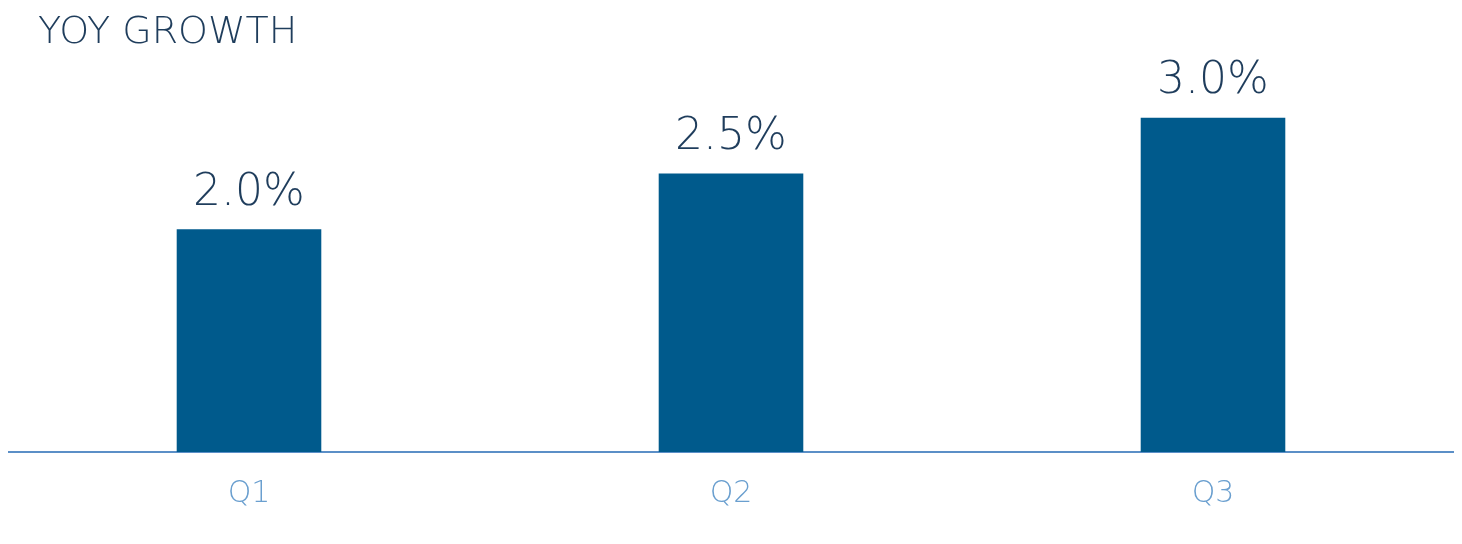  What do you see at coordinates (168, 30) in the screenshot?
I see `chart-title: YOY GROWTH` at bounding box center [168, 30].